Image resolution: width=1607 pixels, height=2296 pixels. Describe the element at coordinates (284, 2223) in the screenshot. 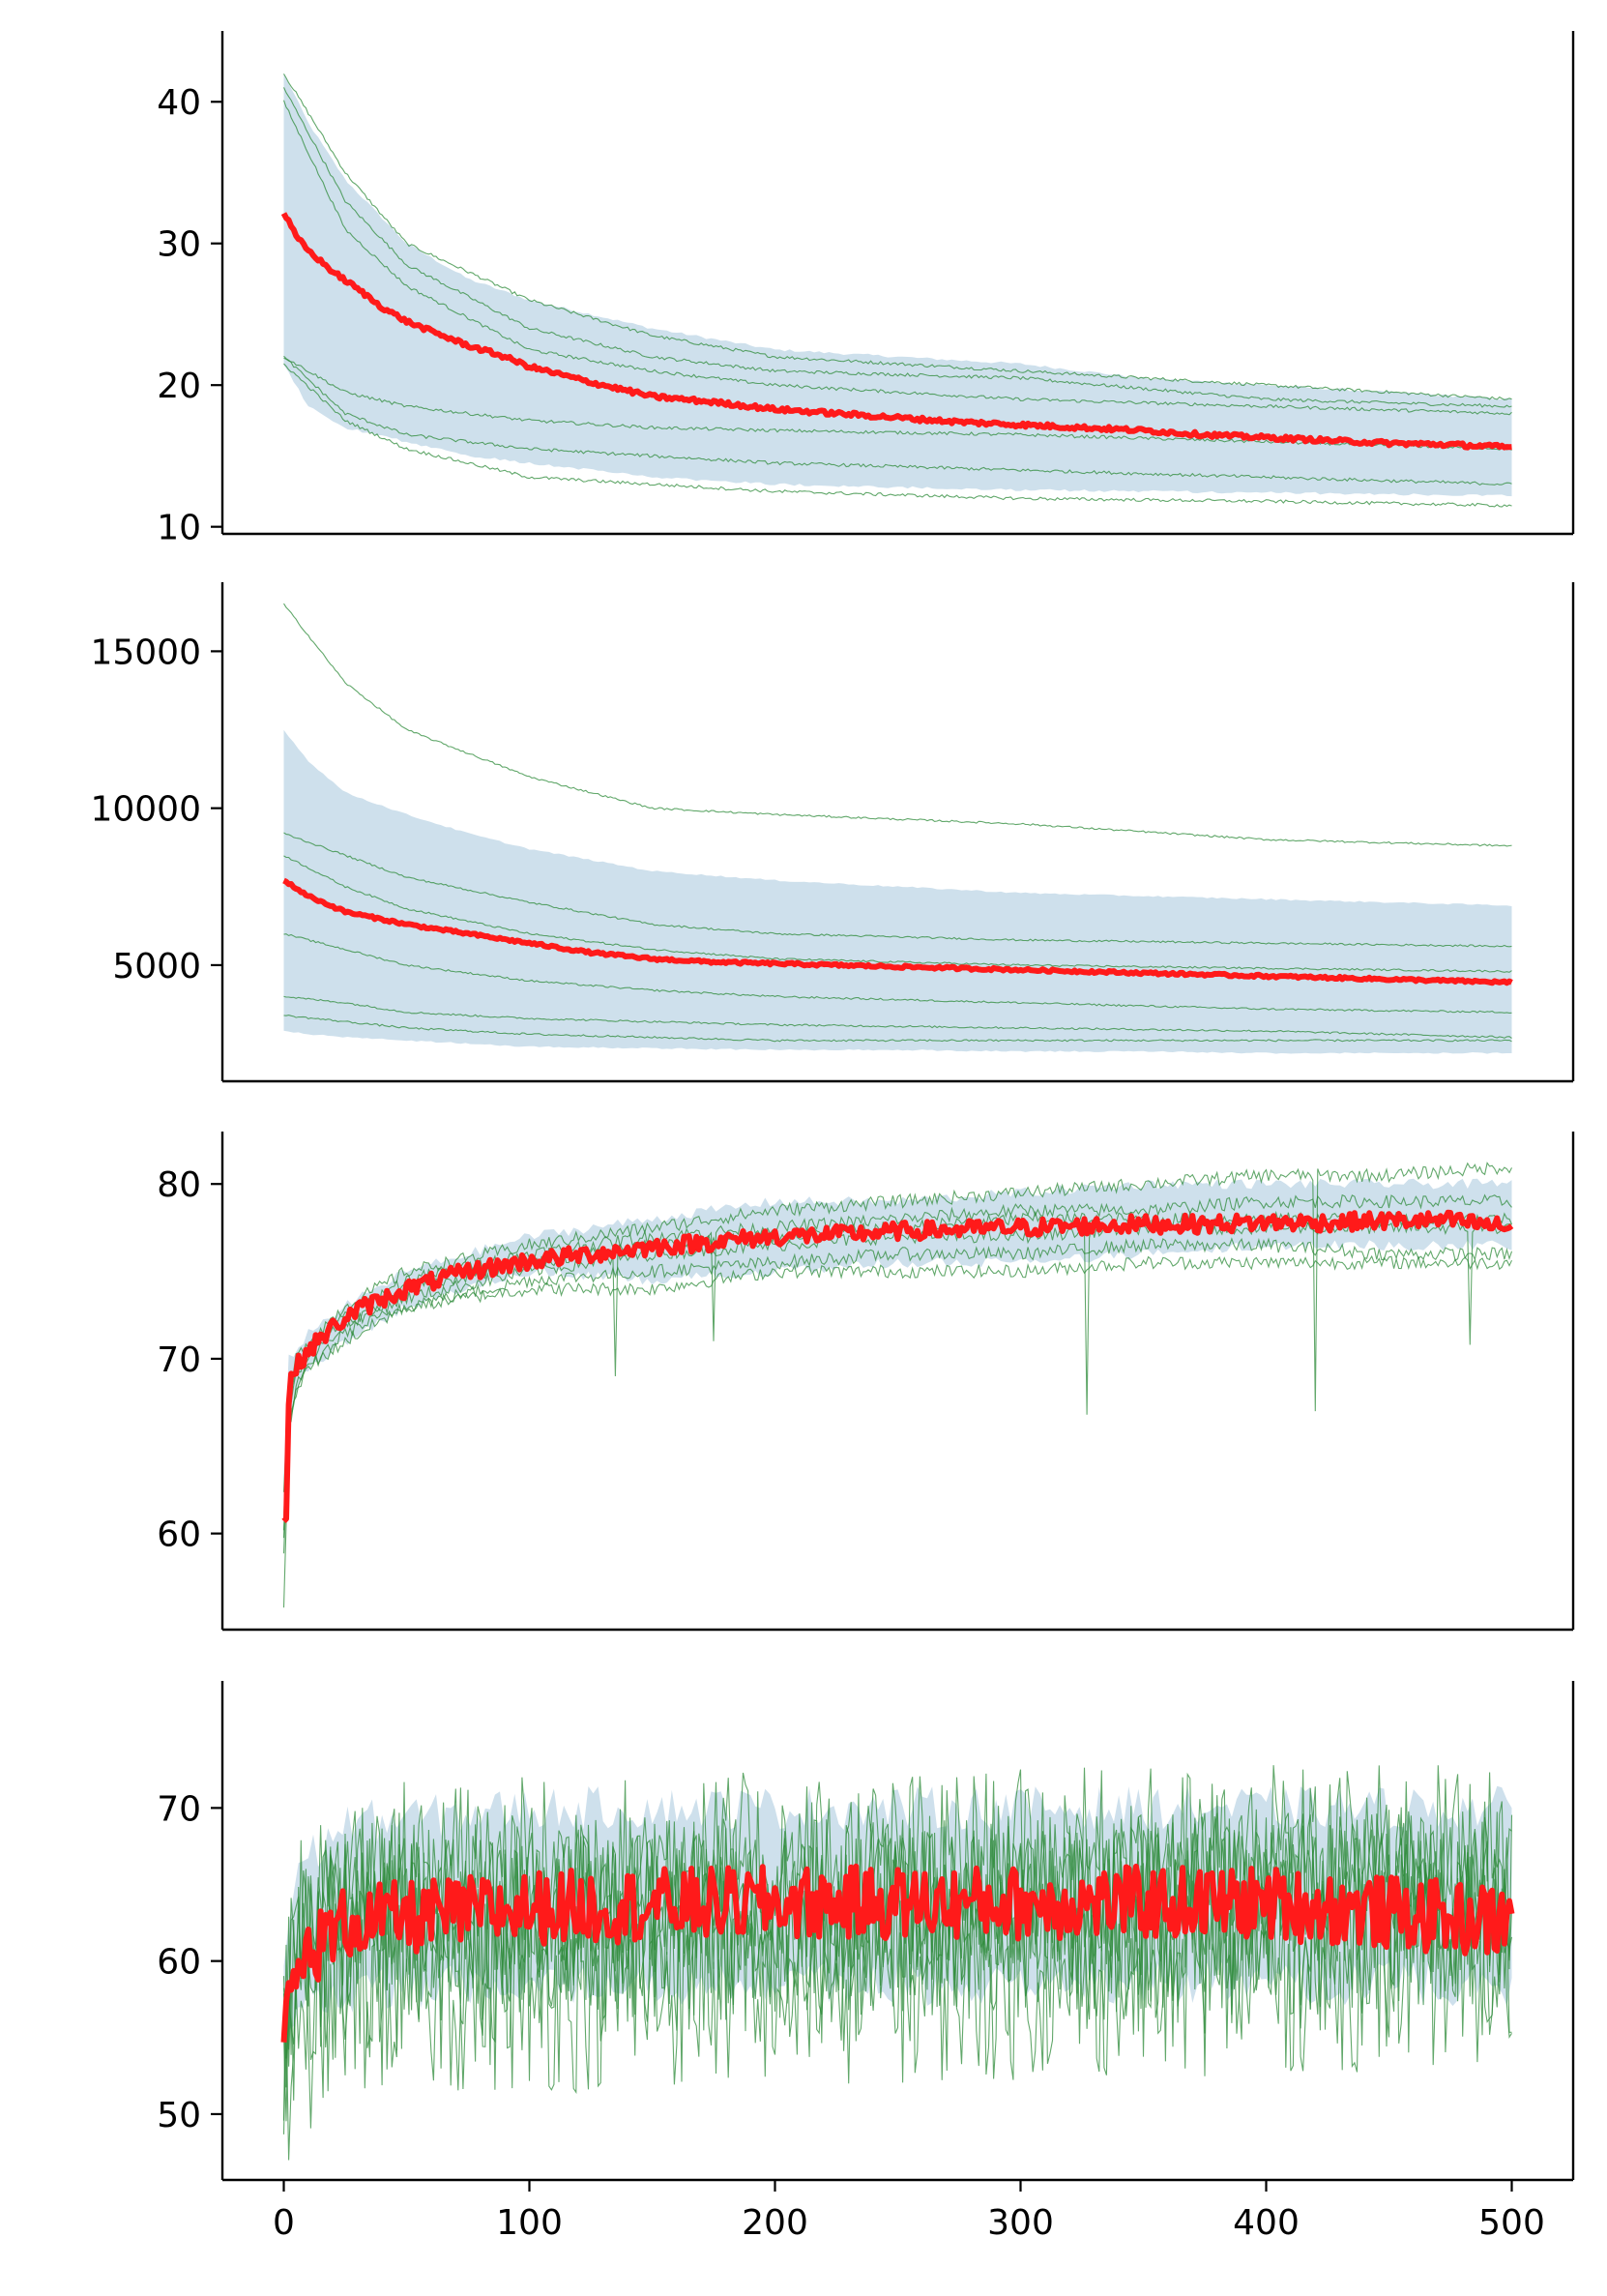

I see `x-tick-label: 0` at that location.